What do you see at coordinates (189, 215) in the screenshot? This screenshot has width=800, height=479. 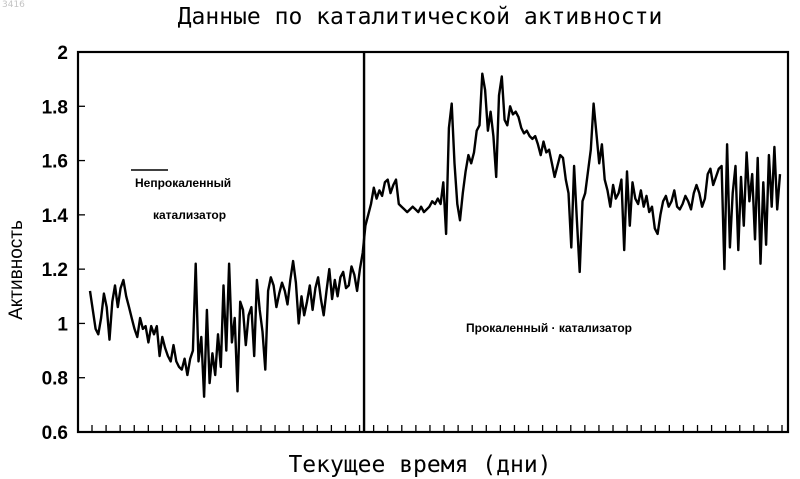 I see `annotation-uncalcined-line2: катализатор` at bounding box center [189, 215].